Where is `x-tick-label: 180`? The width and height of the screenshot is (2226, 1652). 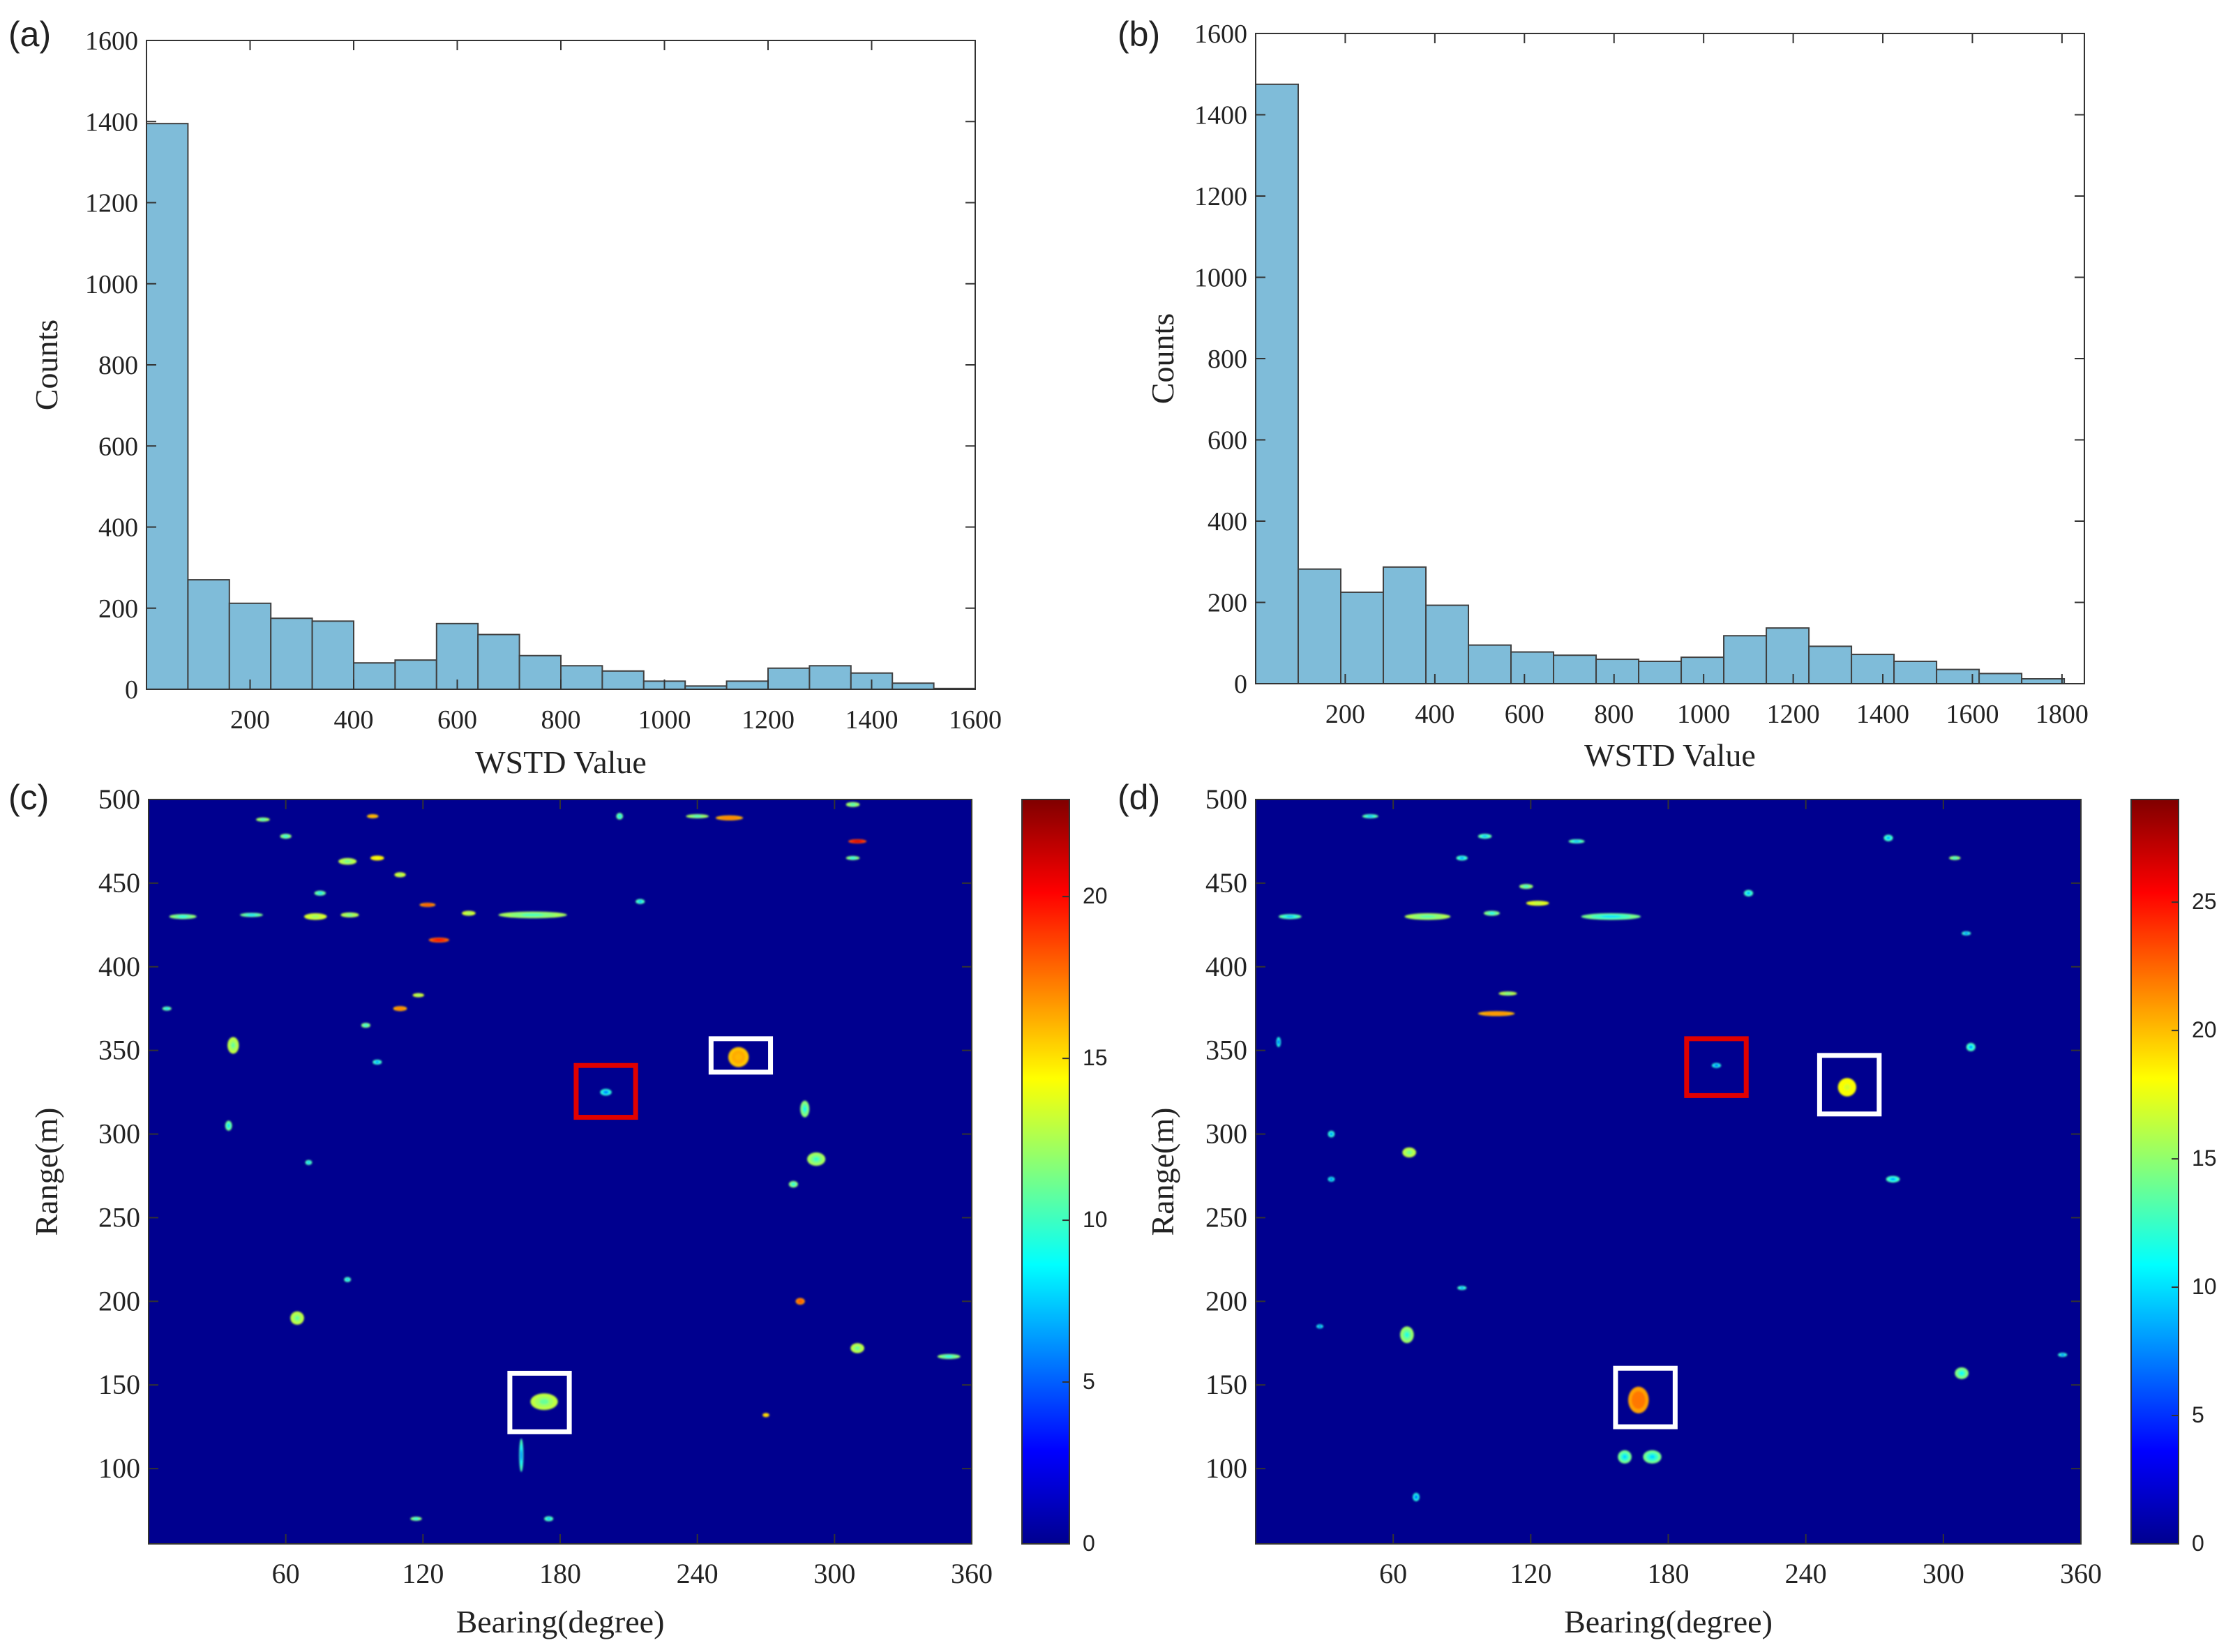
x-tick-label: 180 is located at coordinates (560, 1573).